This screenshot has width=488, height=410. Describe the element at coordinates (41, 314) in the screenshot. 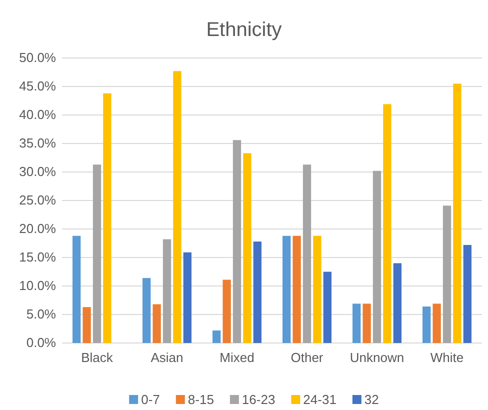

I see `y-tick-label: 5.0%` at that location.